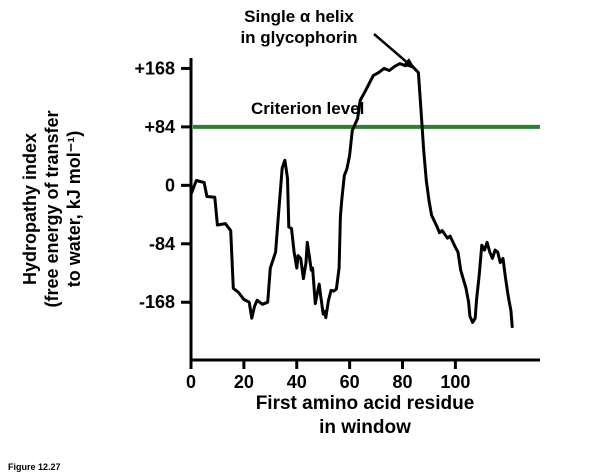 The image size is (610, 474). I want to click on y-tick-label: -168, so click(157, 302).